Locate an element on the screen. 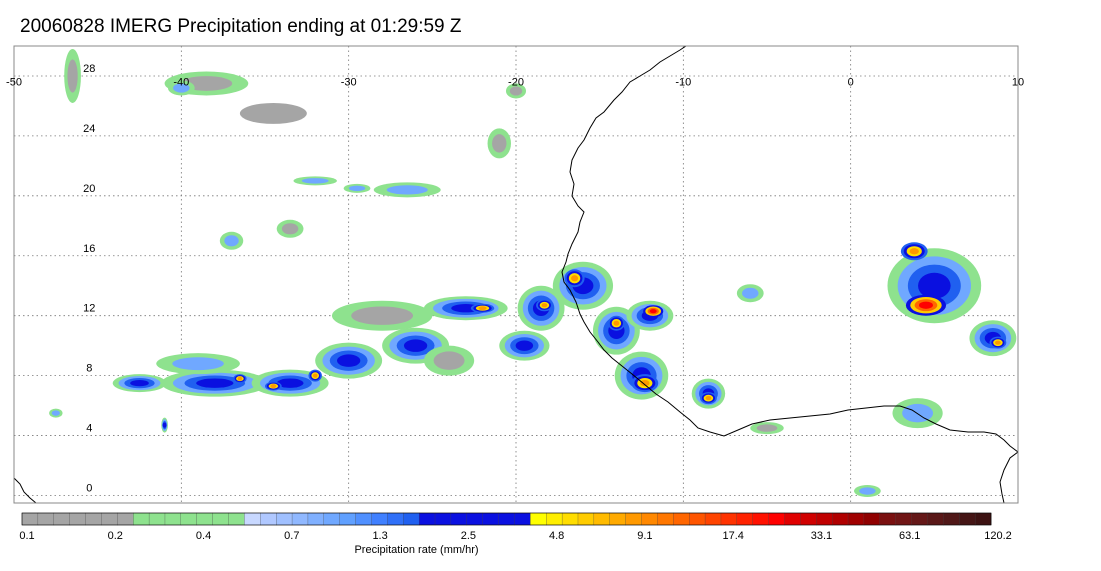 Image resolution: width=1101 pixels, height=571 pixels. colorbar-tick-label: 17.4 is located at coordinates (732, 536).